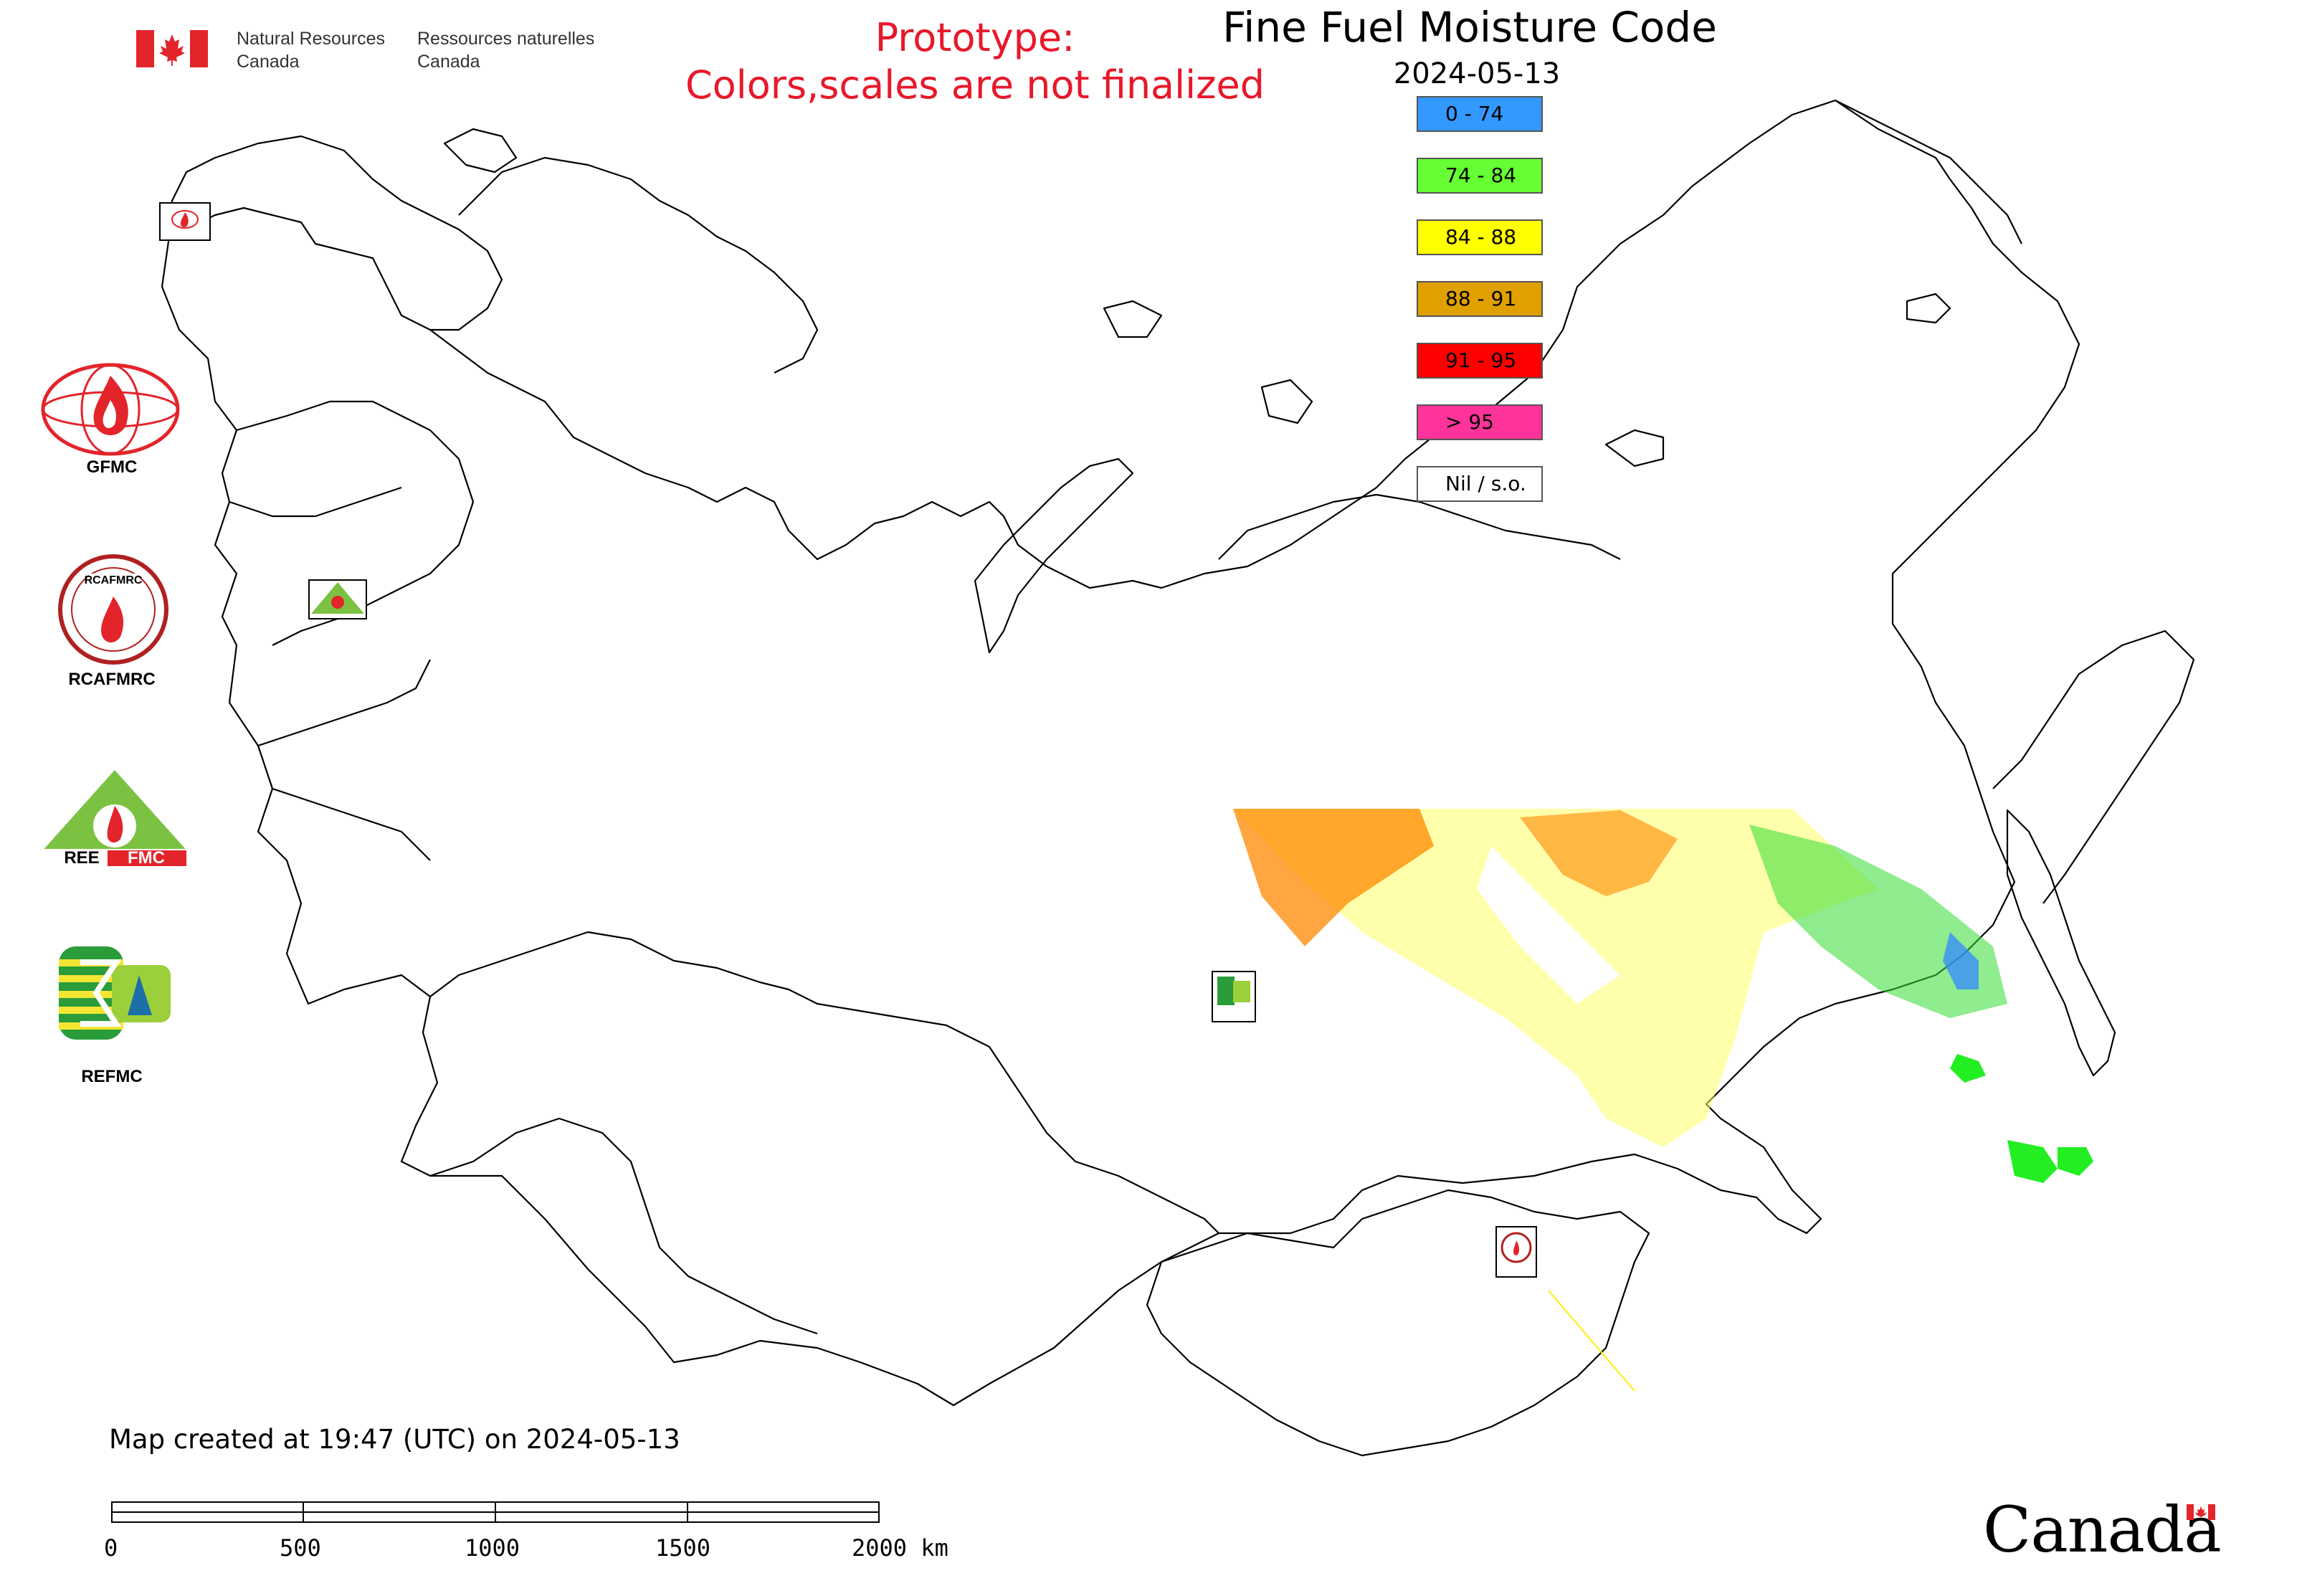  Describe the element at coordinates (185, 221) in the screenshot. I see `gfmc-marker-icon` at that location.